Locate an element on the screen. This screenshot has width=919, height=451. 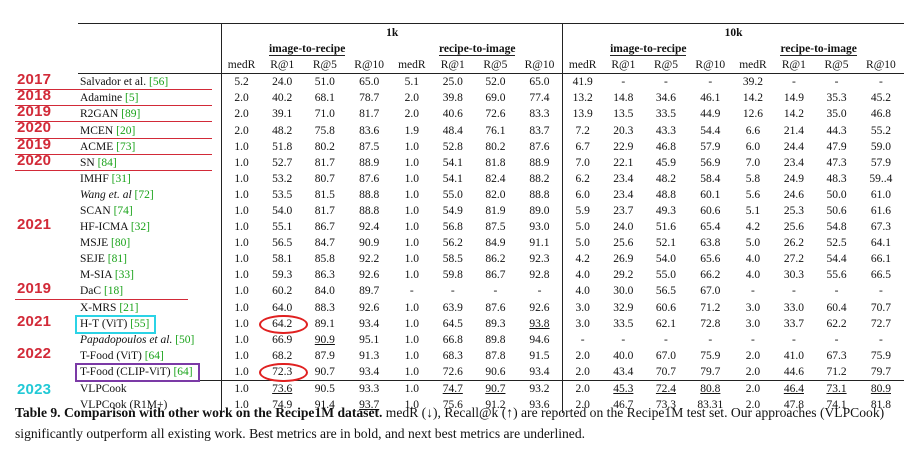
metric-header: R@1 is located at coordinates (623, 66).